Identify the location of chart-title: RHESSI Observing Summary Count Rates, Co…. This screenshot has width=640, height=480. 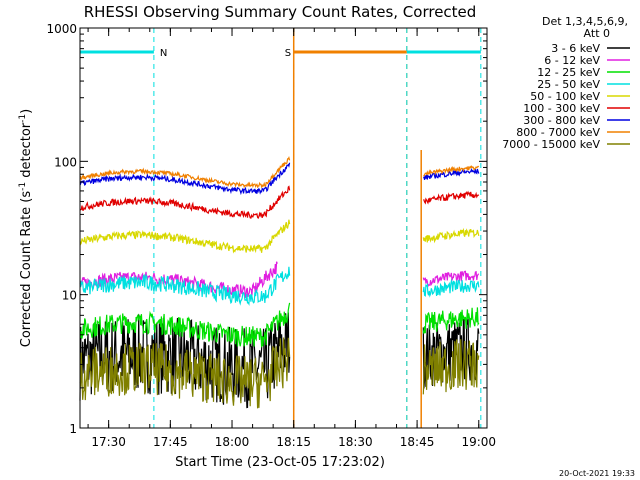
(280, 12).